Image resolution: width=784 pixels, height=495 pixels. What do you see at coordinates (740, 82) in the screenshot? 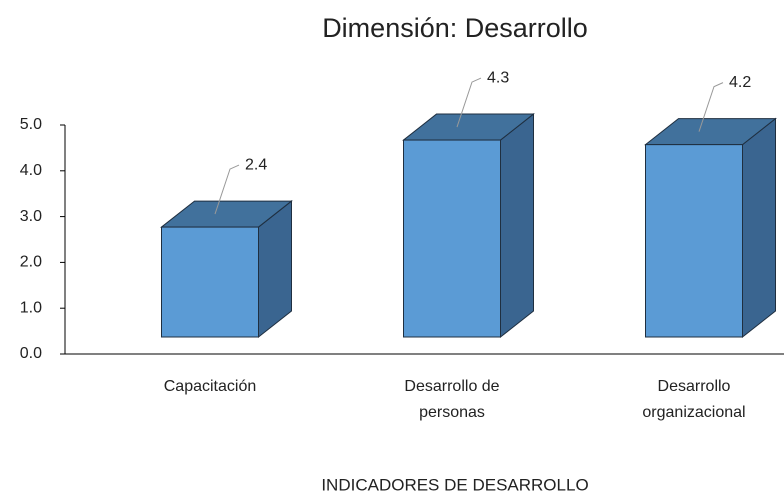
I see `data-label: 4.2` at bounding box center [740, 82].